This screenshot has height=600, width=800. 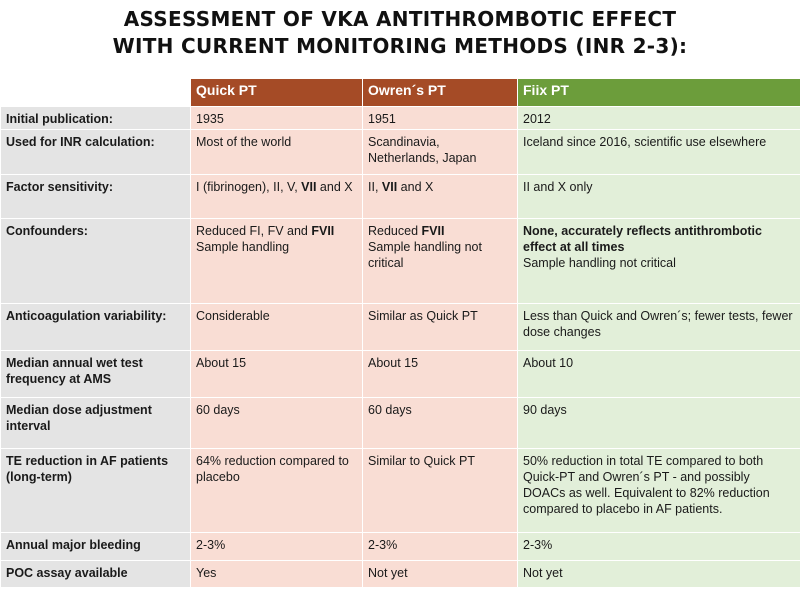 I want to click on row-label: Annual major bleeding, so click(x=95, y=546).